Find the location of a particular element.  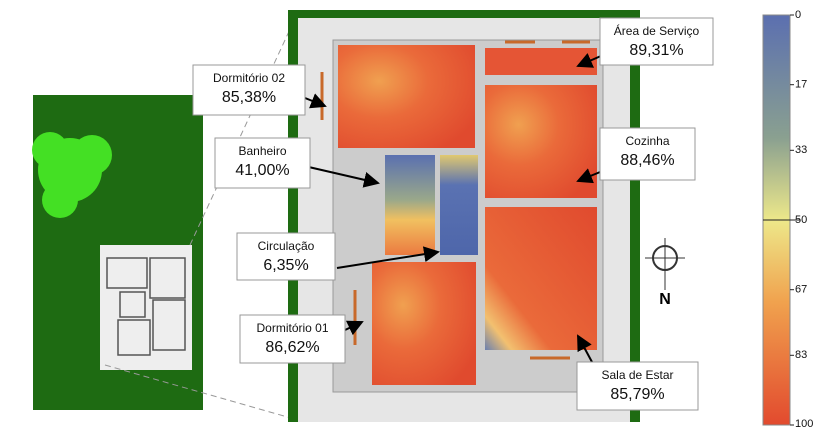

room-name: Dormitório 02 is located at coordinates (249, 78).